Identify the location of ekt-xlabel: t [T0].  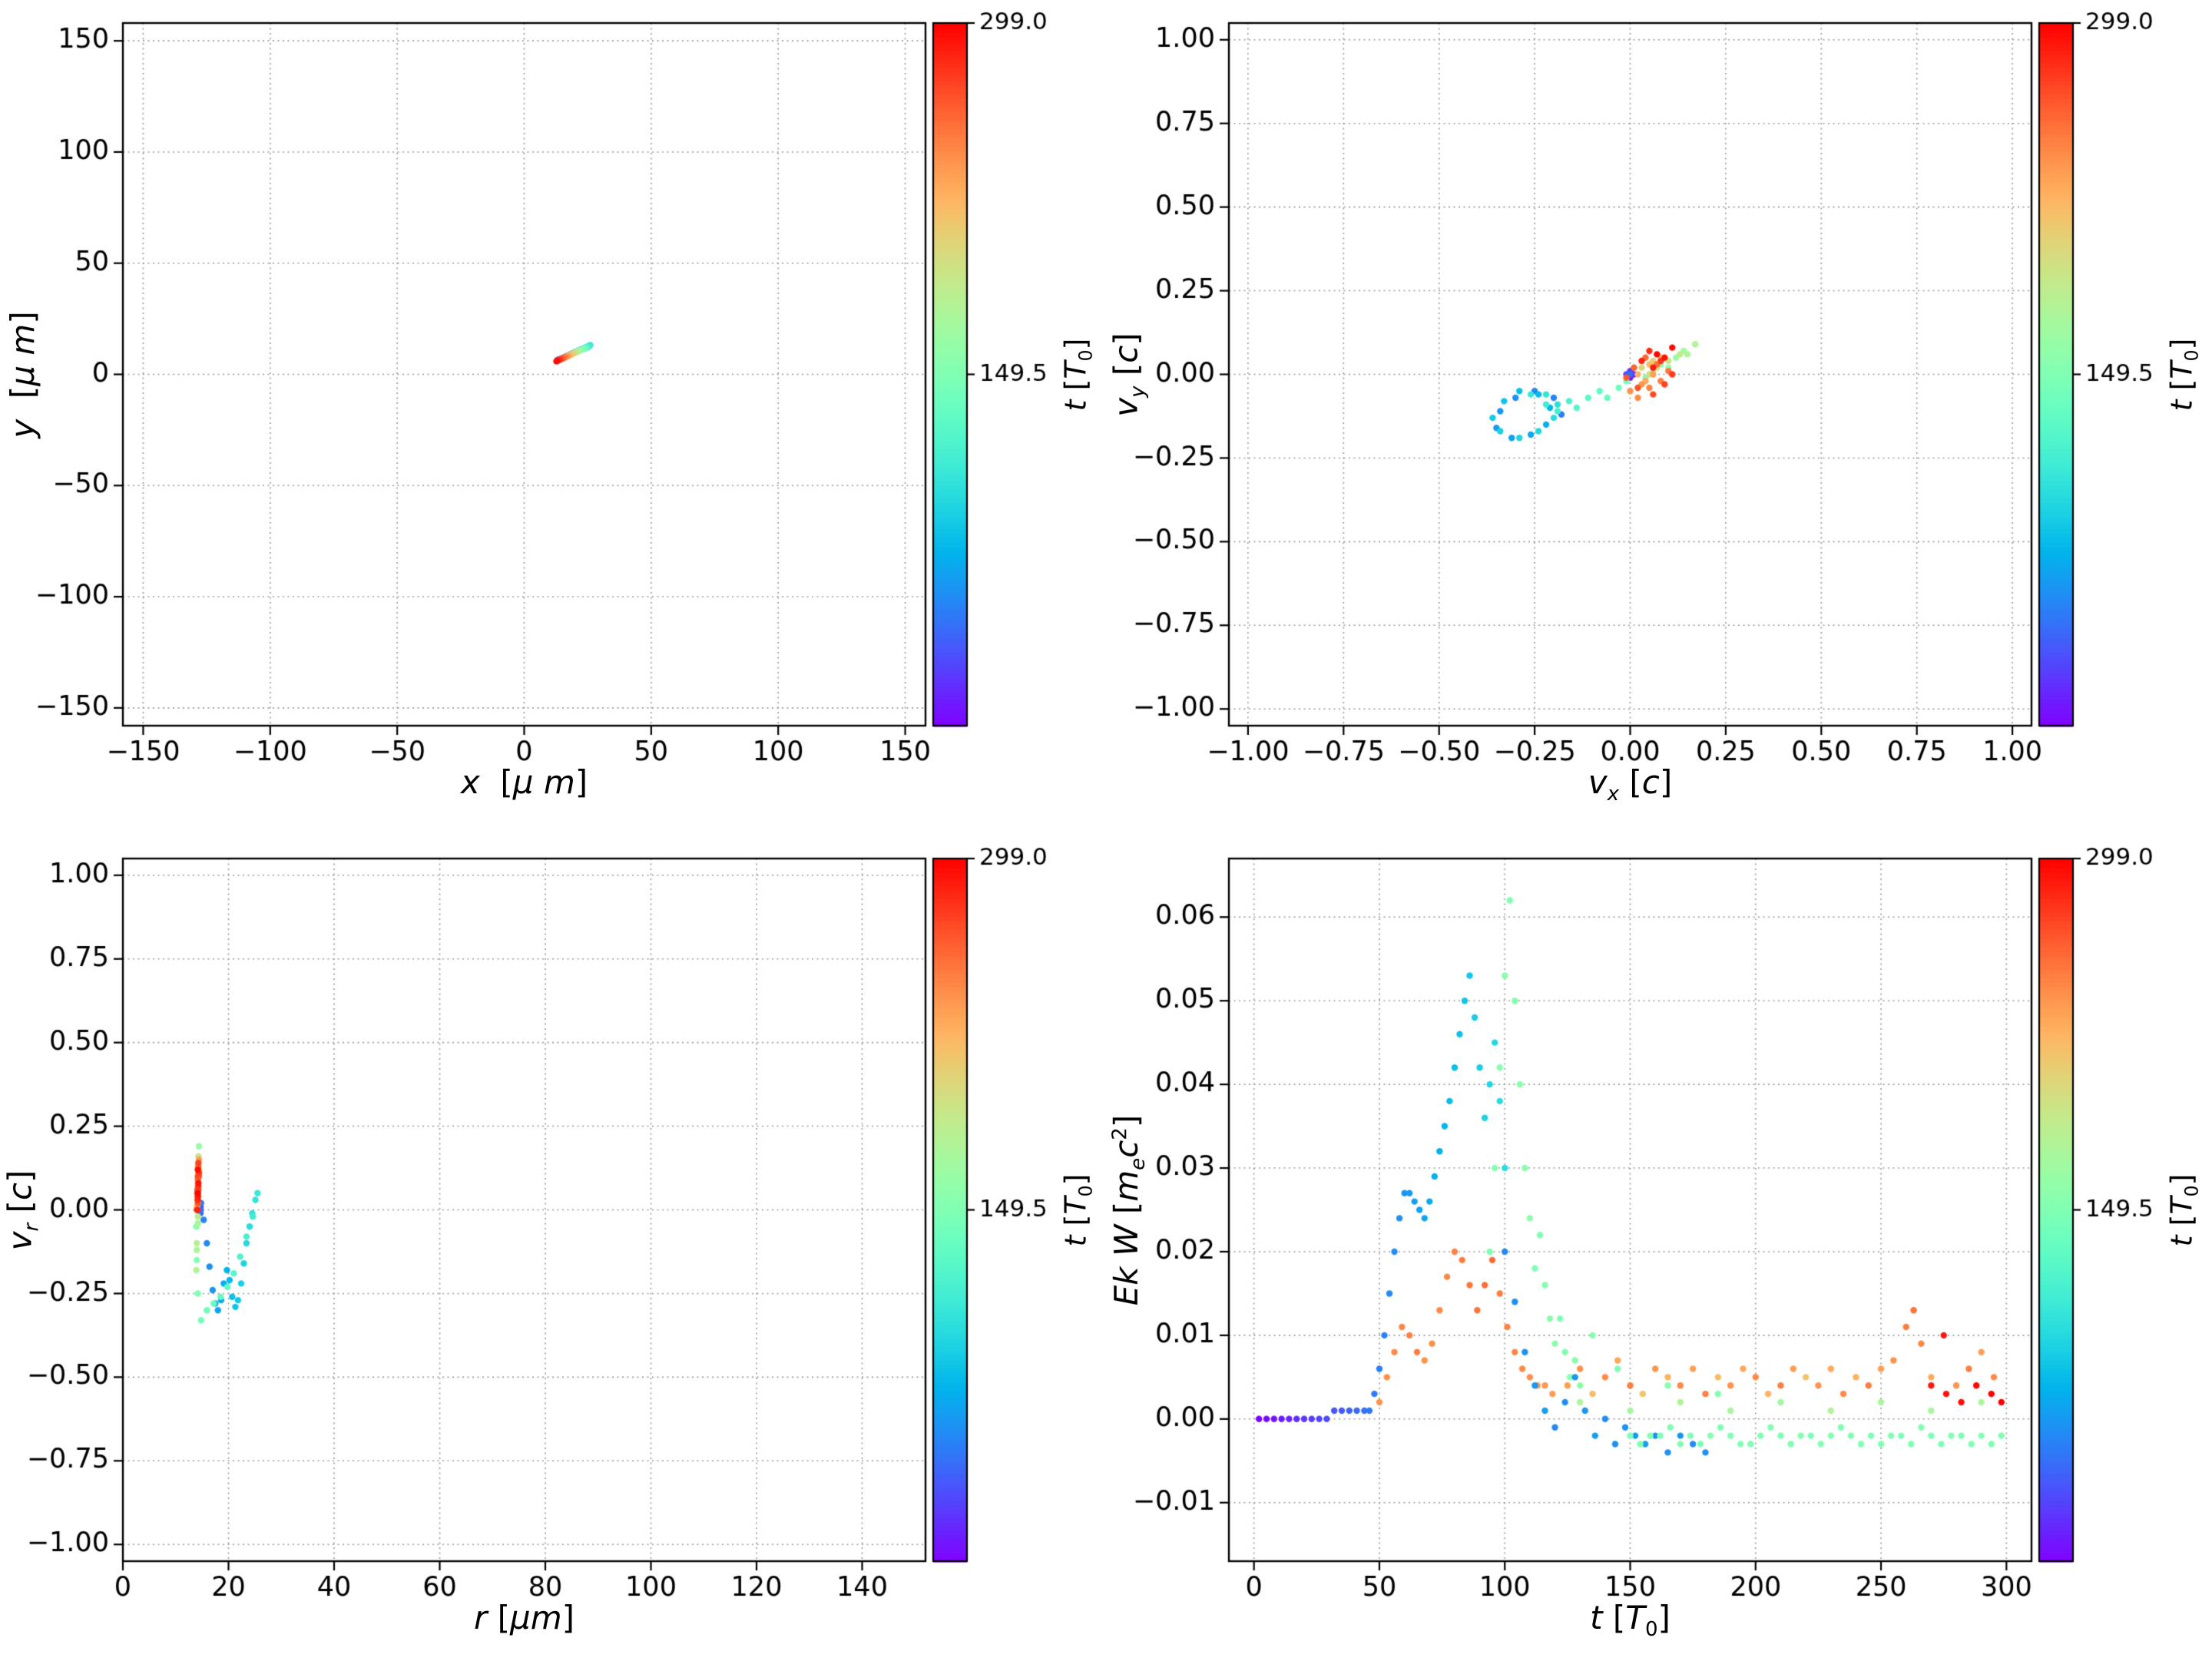
(1631, 1620).